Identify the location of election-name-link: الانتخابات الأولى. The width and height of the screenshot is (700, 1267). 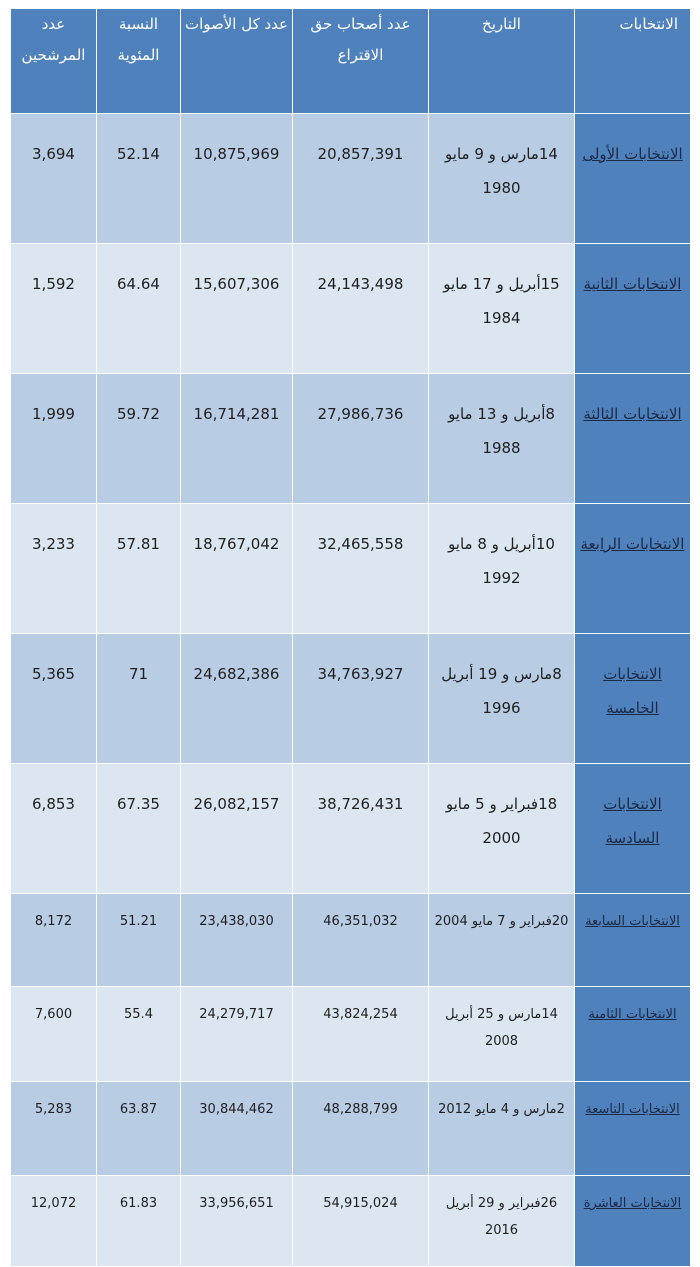
(632, 178).